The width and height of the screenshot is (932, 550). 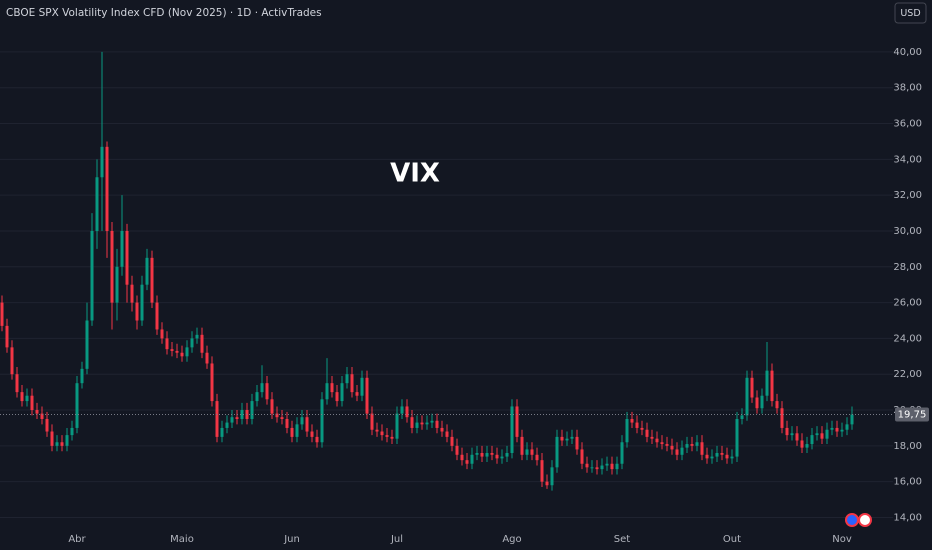 I want to click on y-tick-label: 24,00, so click(x=907, y=338).